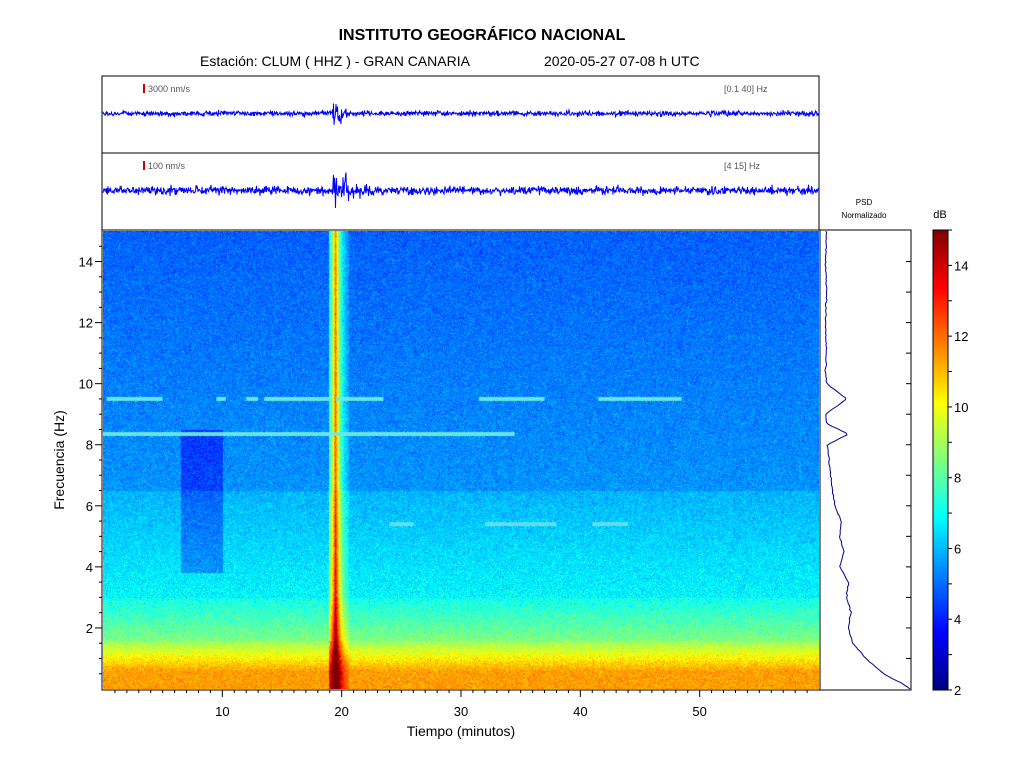 The image size is (1025, 768). I want to click on seismogram-broadband: 3000 nm/s [0.1 40] Hz, so click(460, 114).